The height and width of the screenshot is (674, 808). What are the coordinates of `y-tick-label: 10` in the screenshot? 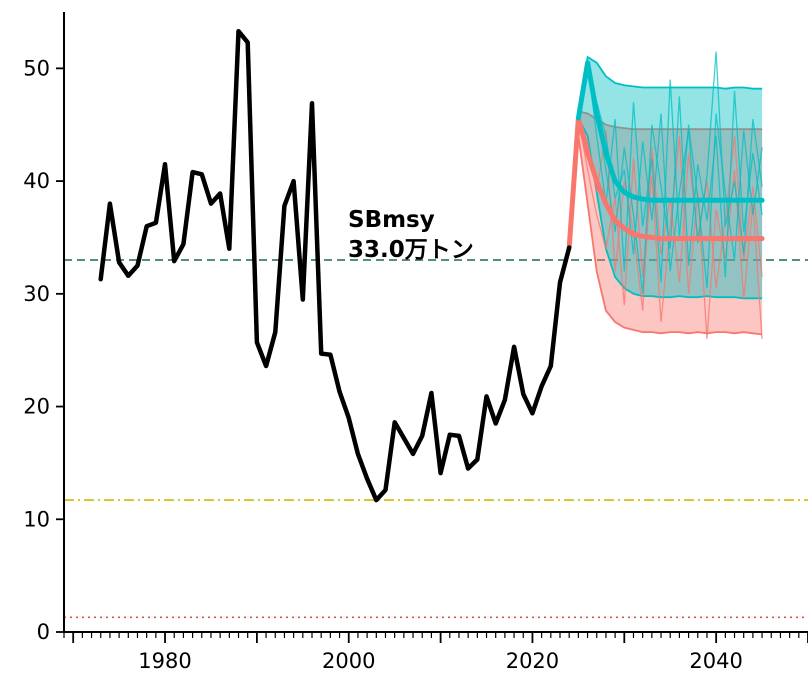 It's located at (36, 519).